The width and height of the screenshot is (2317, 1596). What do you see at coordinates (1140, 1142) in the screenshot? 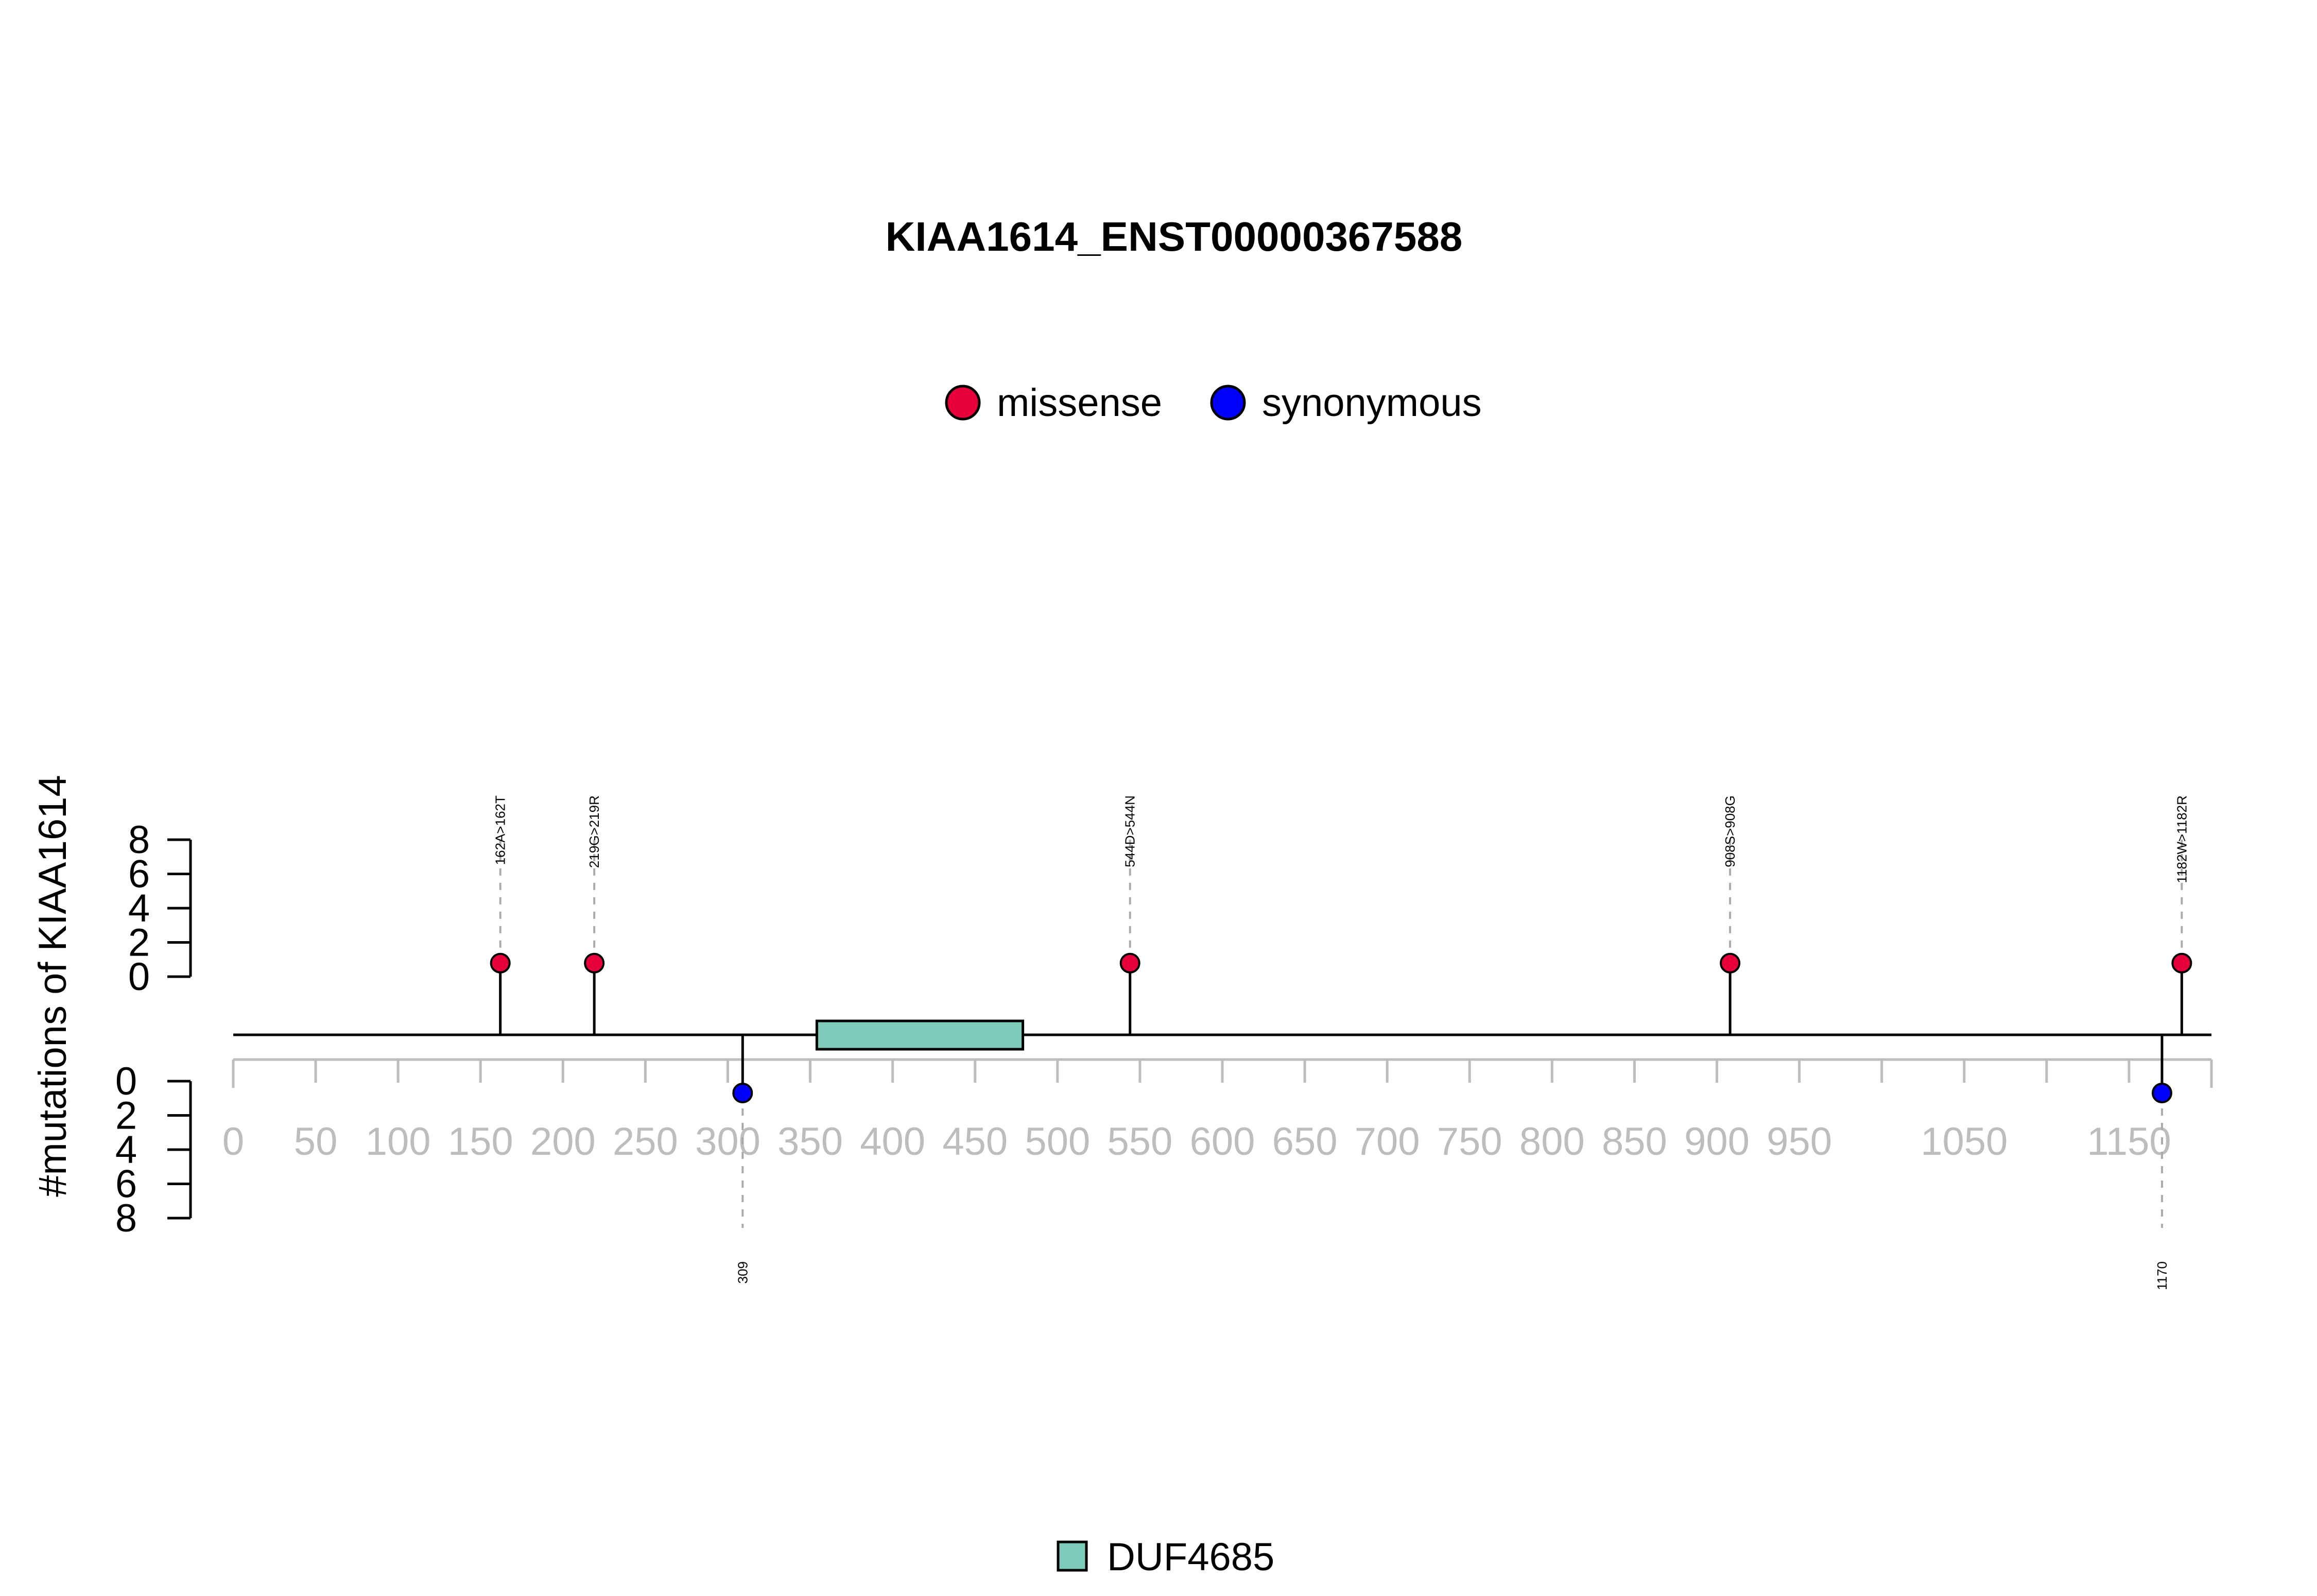
I see `x-tick-label: 550` at bounding box center [1140, 1142].